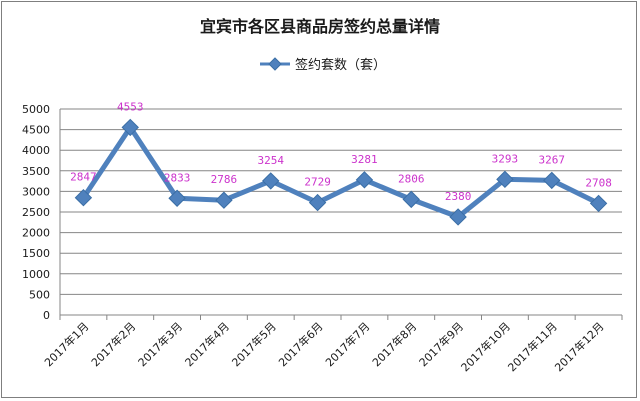 The width and height of the screenshot is (640, 401). What do you see at coordinates (36, 212) in the screenshot?
I see `y-tick-label: 2500` at bounding box center [36, 212].